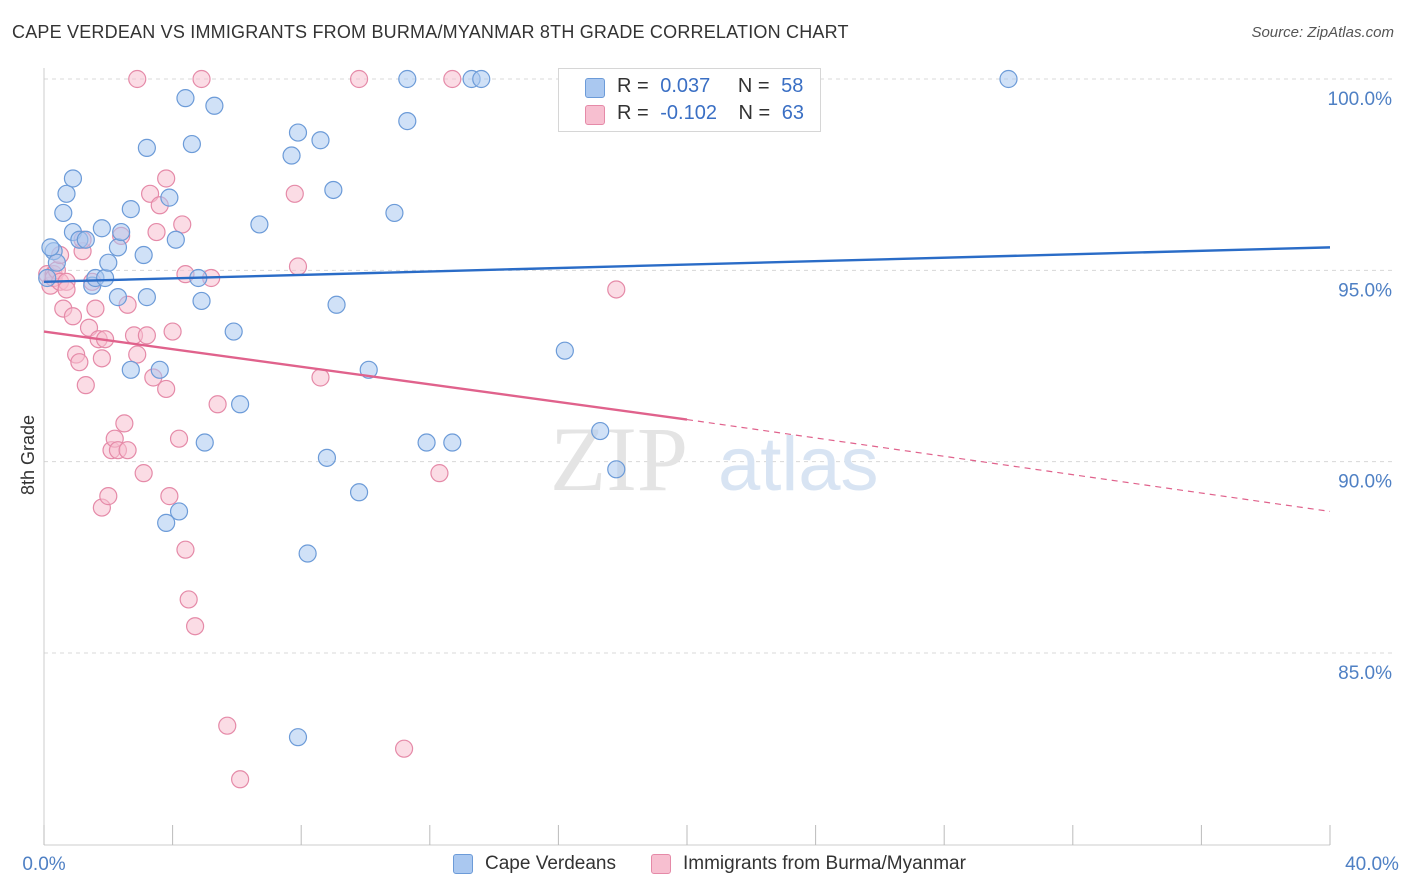 This screenshot has width=1406, height=892. What do you see at coordinates (619, 459) in the screenshot?
I see `watermark-zip: ZIP` at bounding box center [619, 459].